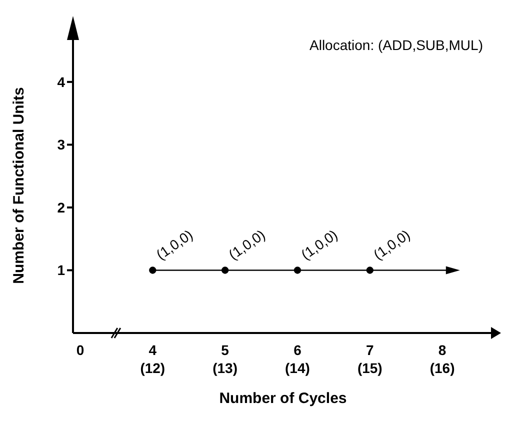 This screenshot has width=507, height=423. Describe the element at coordinates (153, 359) in the screenshot. I see `x-tick-label: 4 (12)` at that location.